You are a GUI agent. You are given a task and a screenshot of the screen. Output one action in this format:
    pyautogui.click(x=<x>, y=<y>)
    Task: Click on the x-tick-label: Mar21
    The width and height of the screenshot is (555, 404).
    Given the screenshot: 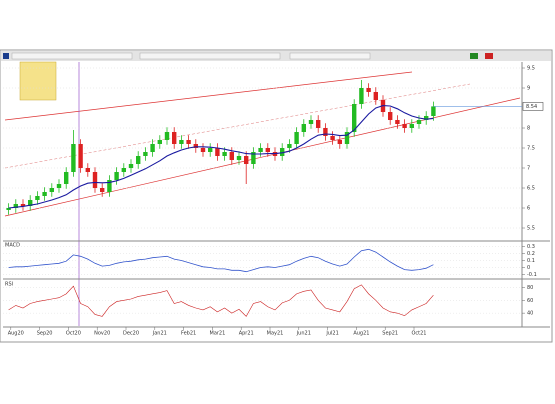 What is the action you would take?
    pyautogui.click(x=218, y=334)
    